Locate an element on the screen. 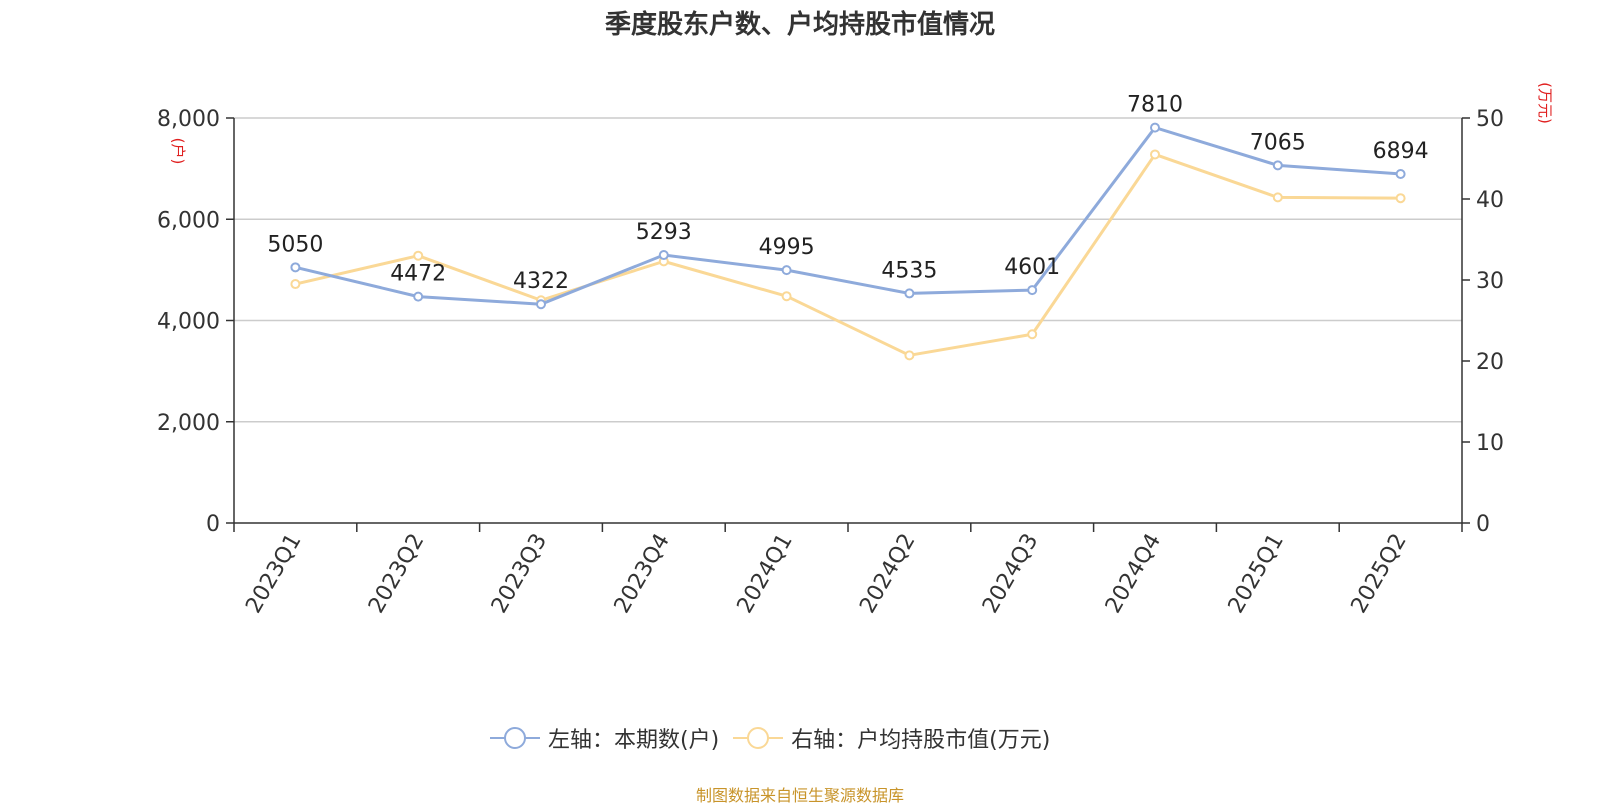  legend: 左轴：本期数(户) 右轴：户均持股市值(万元) is located at coordinates (777, 738).